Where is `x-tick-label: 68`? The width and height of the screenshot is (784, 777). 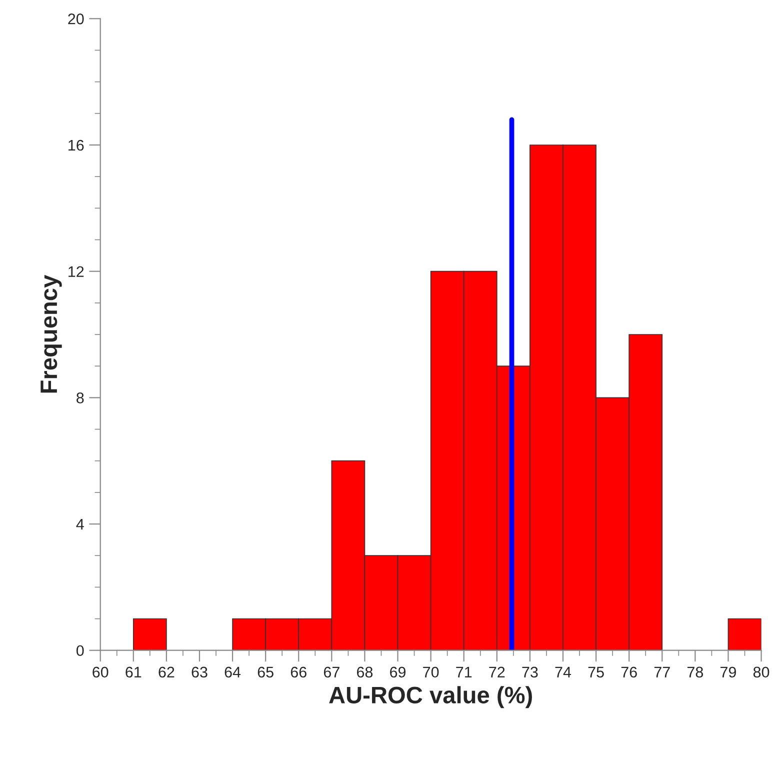
x-tick-label: 68 is located at coordinates (364, 672).